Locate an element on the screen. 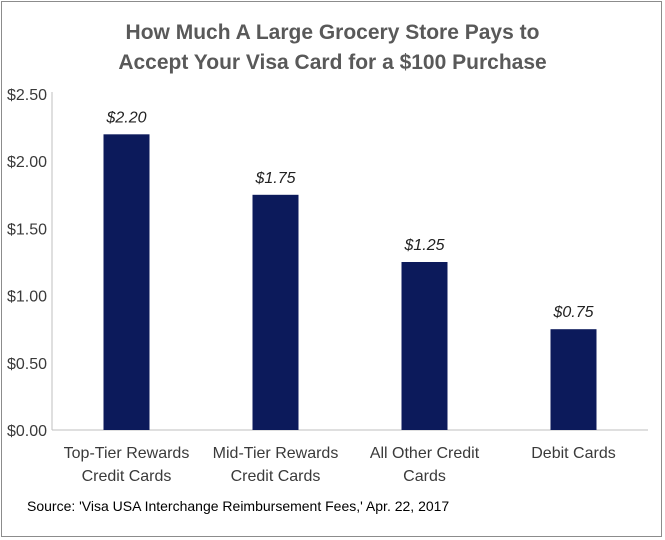 The height and width of the screenshot is (540, 665). y-tick-label: $2.50 is located at coordinates (27, 95).